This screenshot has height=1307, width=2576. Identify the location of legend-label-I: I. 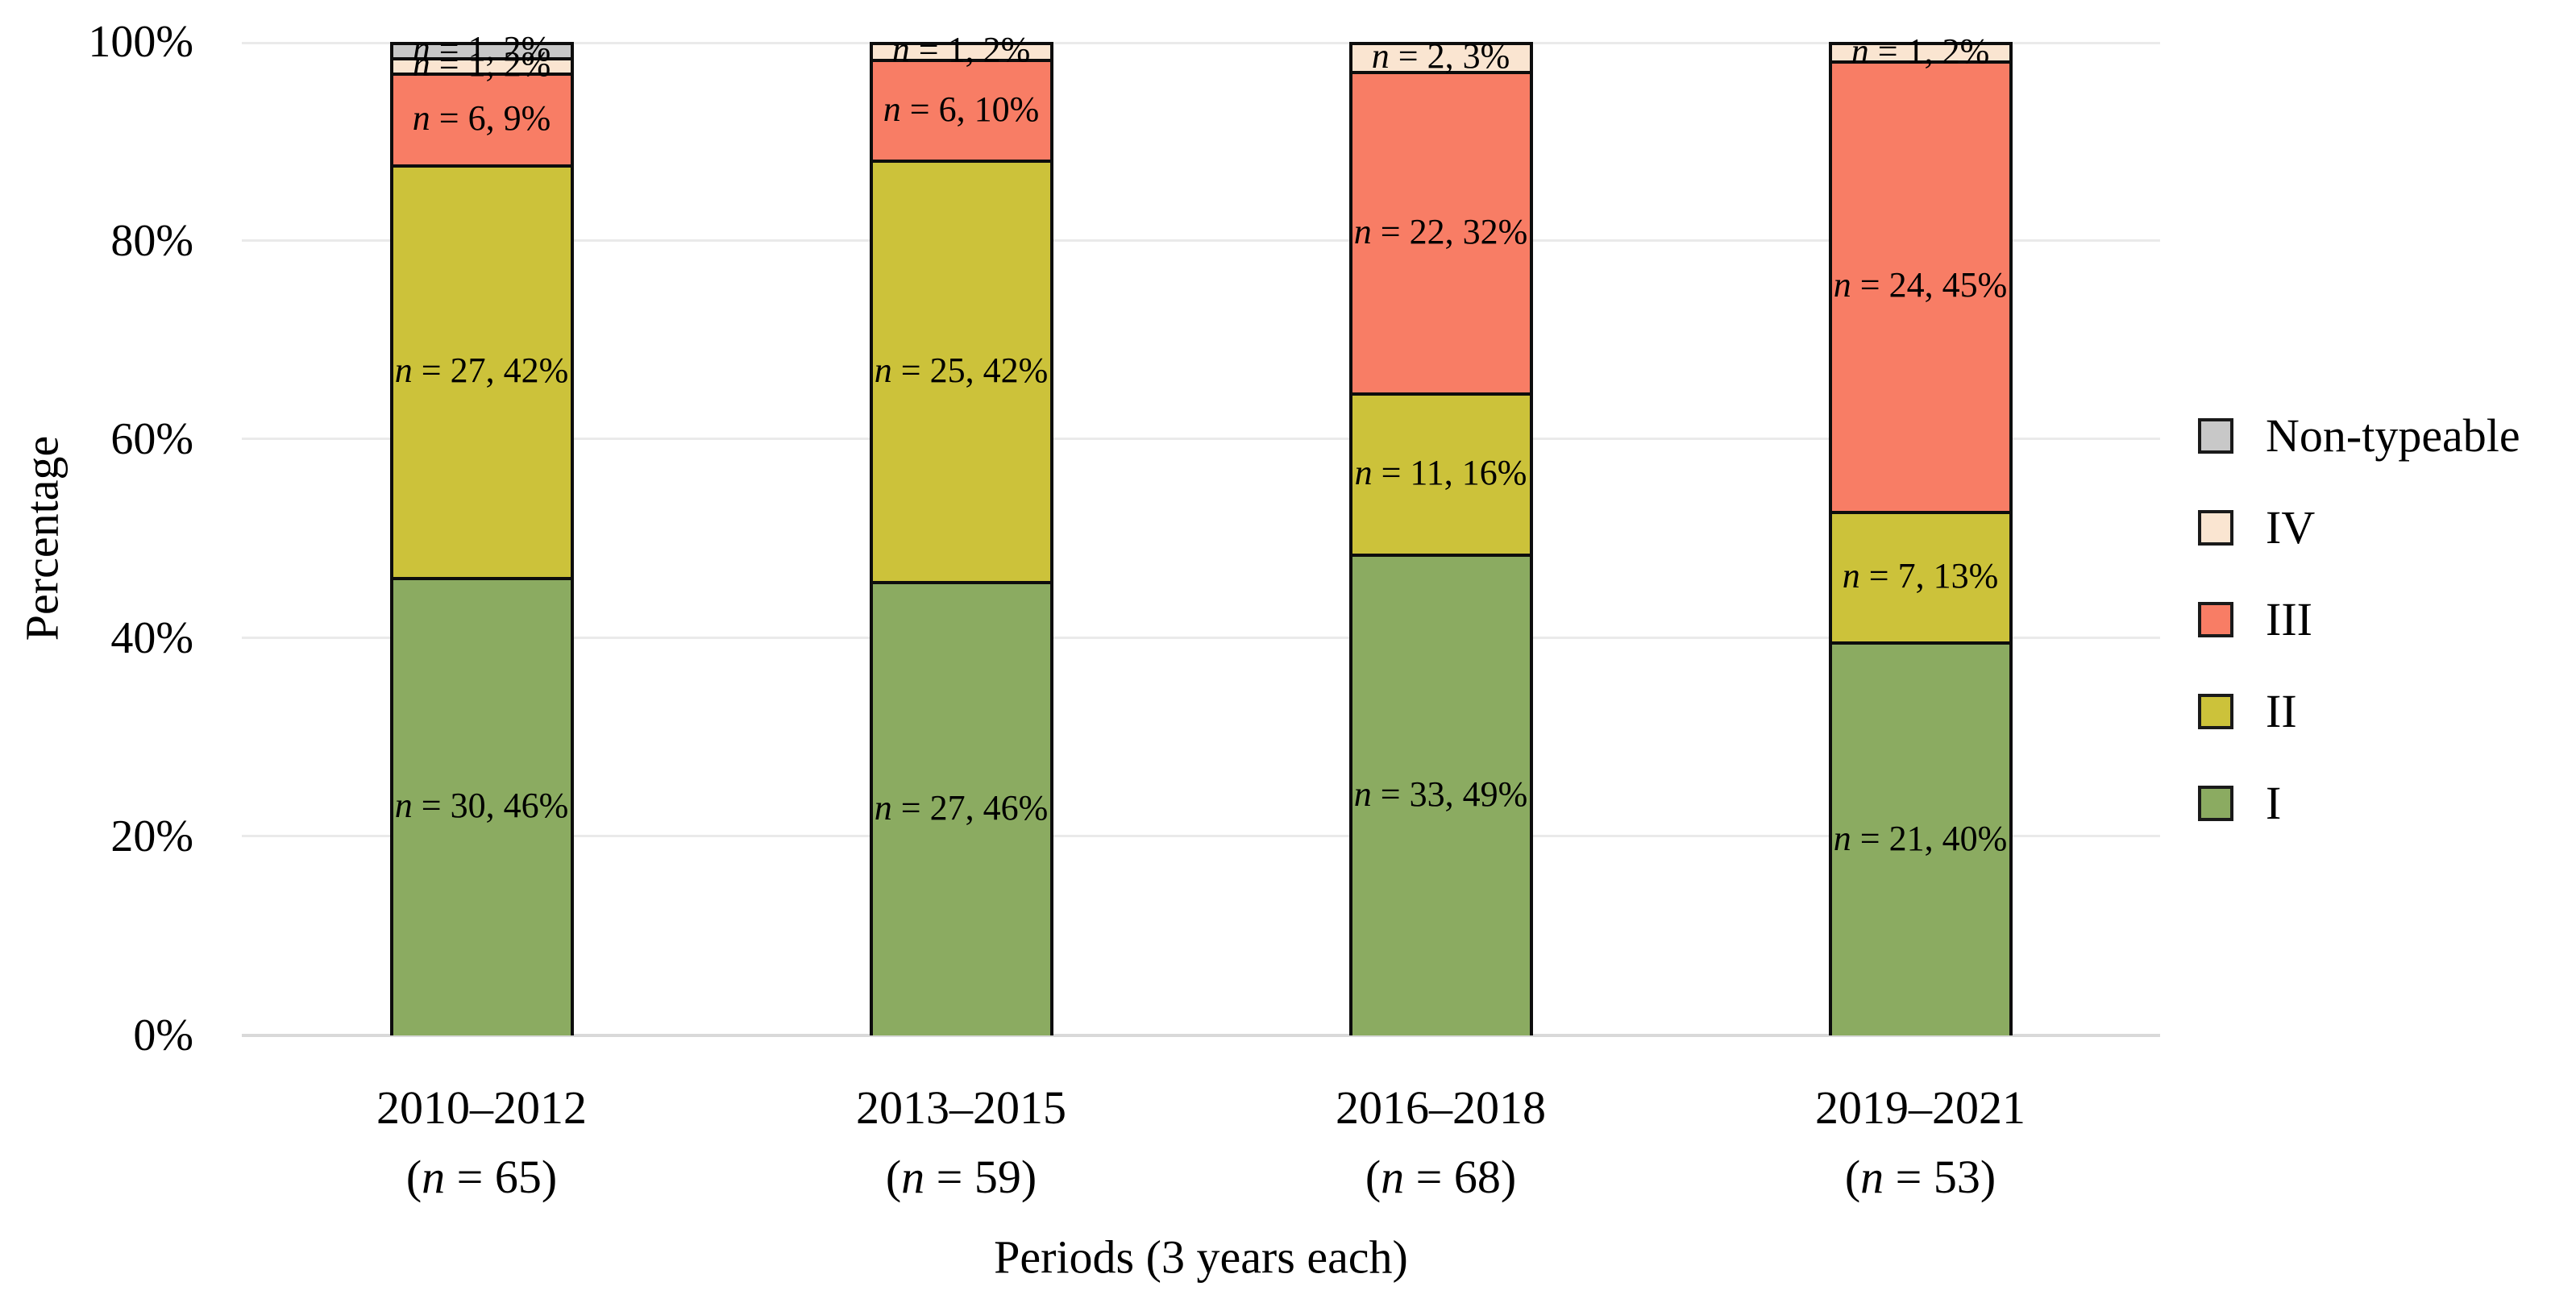
(2274, 803).